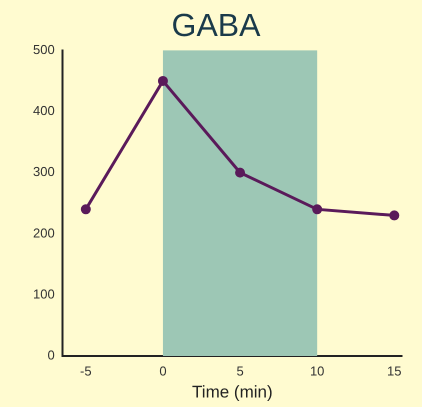 This screenshot has width=422, height=407. I want to click on x-tick-label: 0, so click(163, 370).